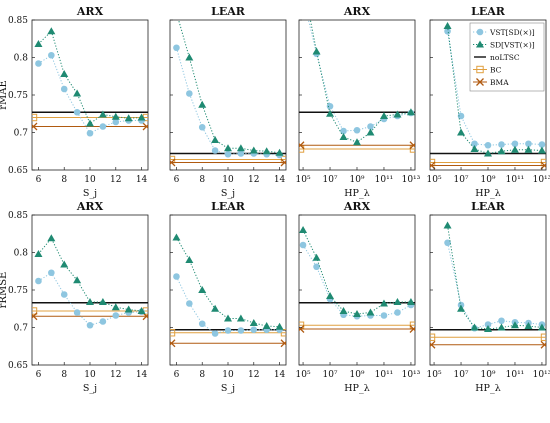 Image resolution: width=550 pixels, height=423 pixels. Describe the element at coordinates (356, 375) in the screenshot. I see `x-tick-label: 10⁹` at that location.